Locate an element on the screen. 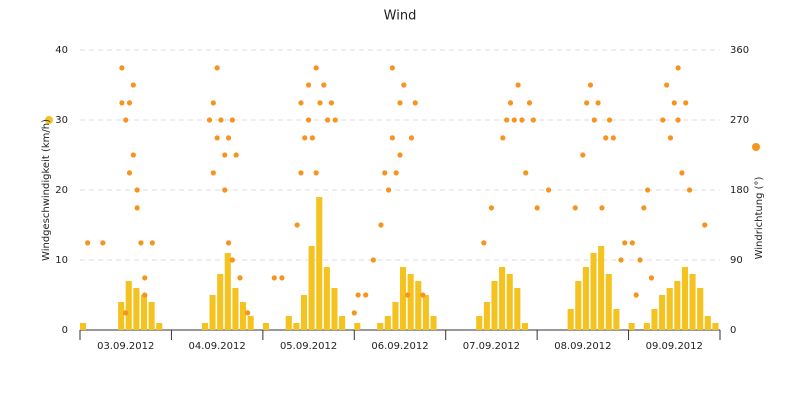  y-tick-label: 20 is located at coordinates (61, 190).